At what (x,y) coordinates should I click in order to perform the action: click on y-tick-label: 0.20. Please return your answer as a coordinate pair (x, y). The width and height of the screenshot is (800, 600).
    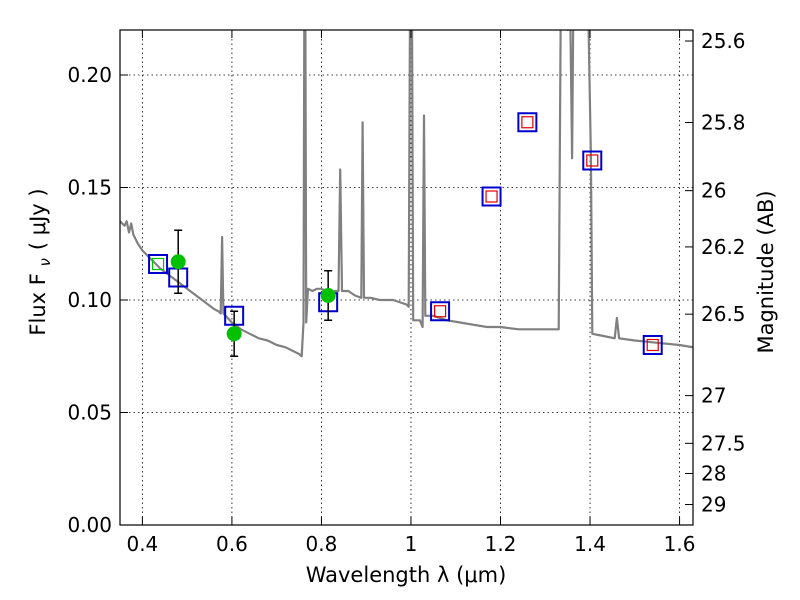
    Looking at the image, I should click on (89, 75).